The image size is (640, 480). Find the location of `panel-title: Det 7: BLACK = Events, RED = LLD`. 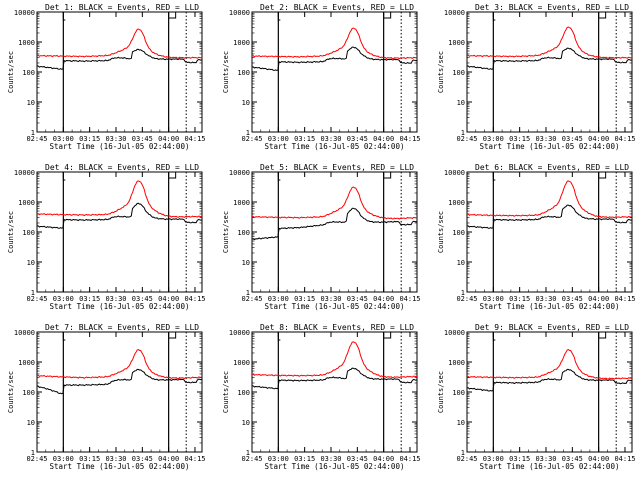

panel-title: Det 7: BLACK = Events, RED = LLD is located at coordinates (122, 327).